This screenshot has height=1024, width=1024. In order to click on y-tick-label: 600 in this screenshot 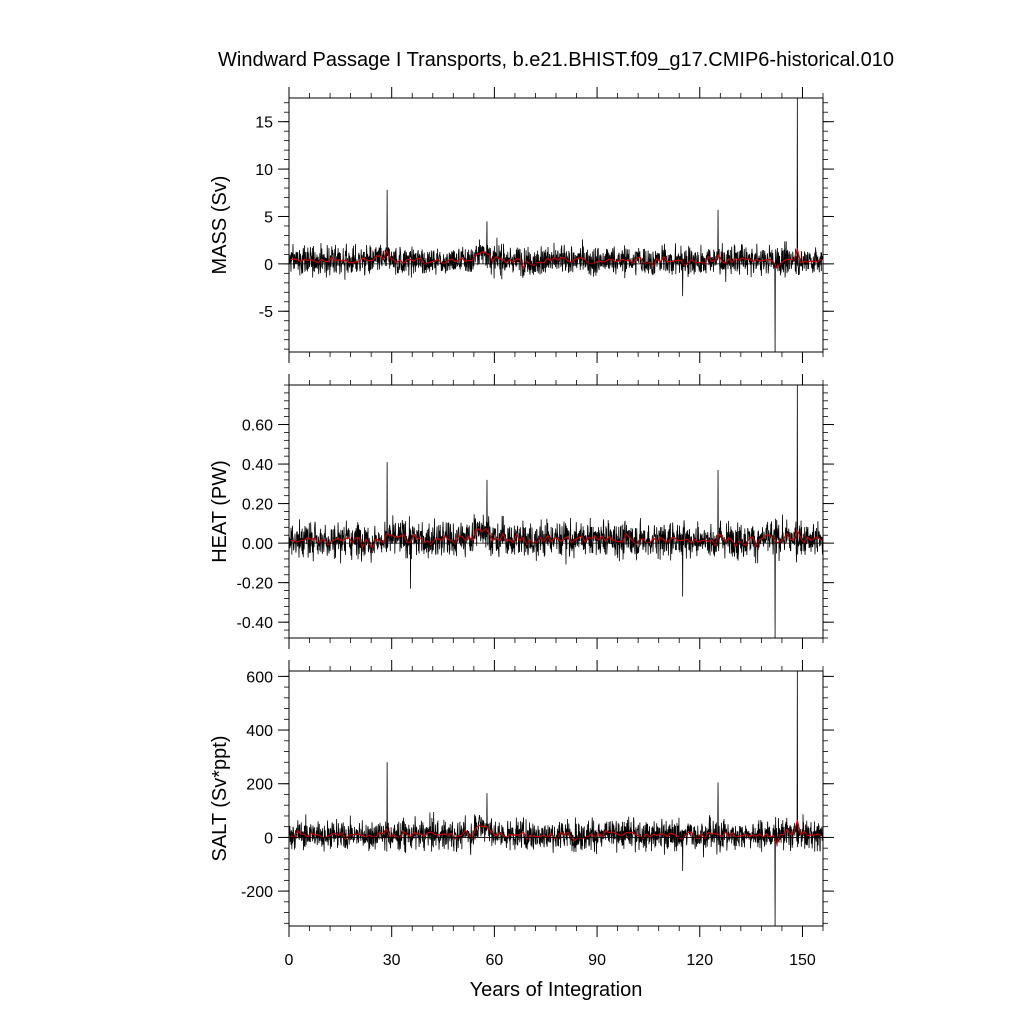, I will do `click(259, 677)`.